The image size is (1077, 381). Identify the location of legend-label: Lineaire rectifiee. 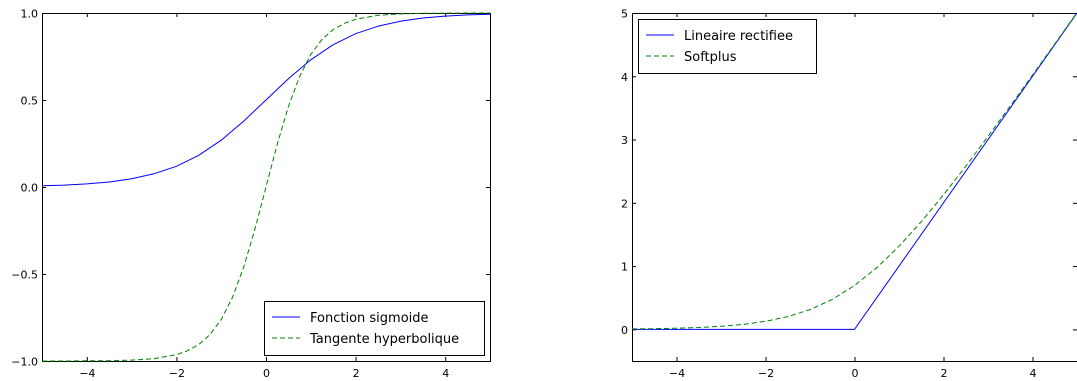
(738, 36).